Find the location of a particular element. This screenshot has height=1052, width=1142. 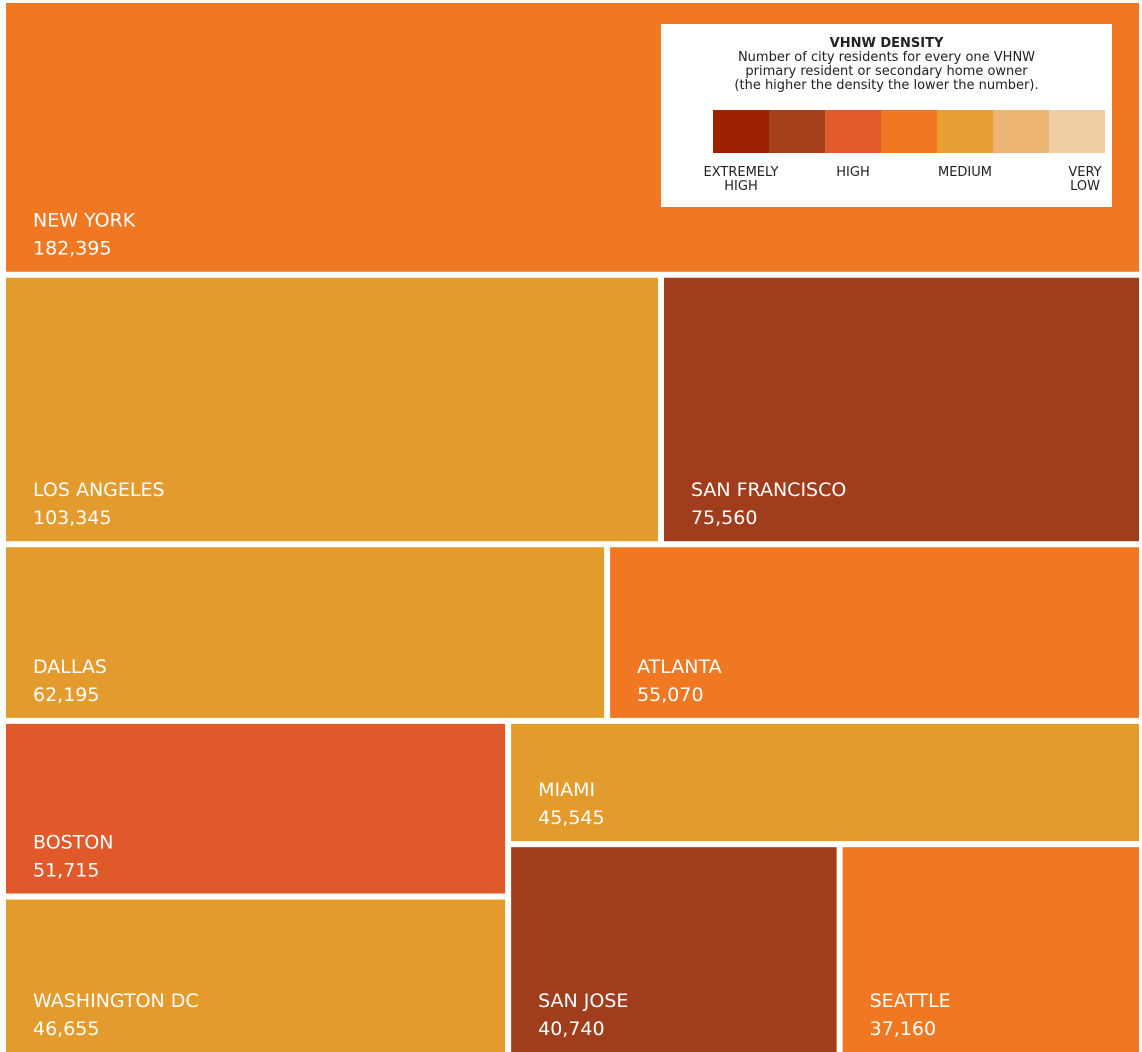

legend-labels: EXTREMELY HIGH HIGH MEDIUM VERY LOW is located at coordinates (904, 185).